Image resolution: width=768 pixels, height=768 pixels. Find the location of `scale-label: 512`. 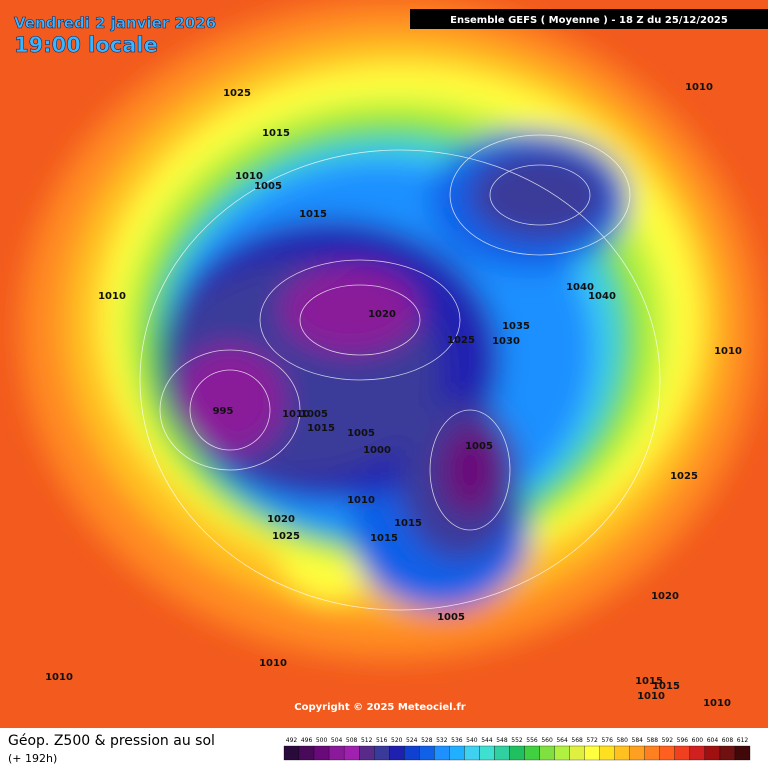

scale-label: 512 is located at coordinates (367, 740).